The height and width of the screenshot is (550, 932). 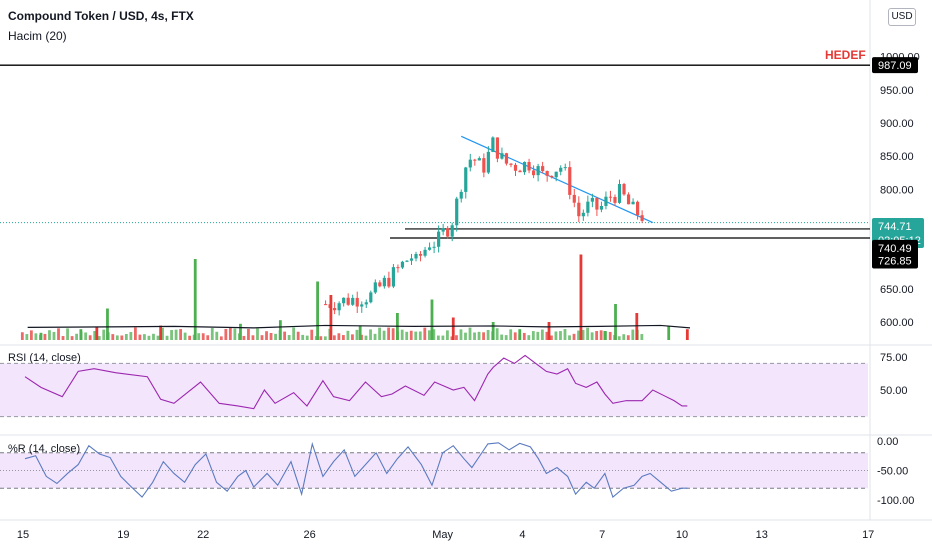 I want to click on volume-group, so click(x=354, y=297).